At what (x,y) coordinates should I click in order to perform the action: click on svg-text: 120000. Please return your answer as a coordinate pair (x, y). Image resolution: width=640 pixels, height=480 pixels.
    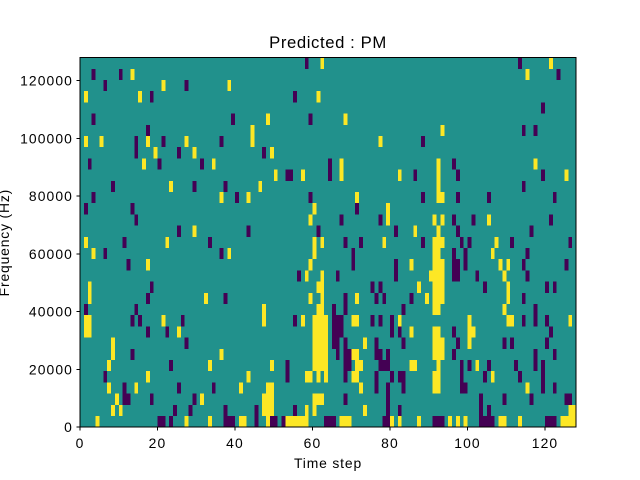
    Looking at the image, I should click on (46, 81).